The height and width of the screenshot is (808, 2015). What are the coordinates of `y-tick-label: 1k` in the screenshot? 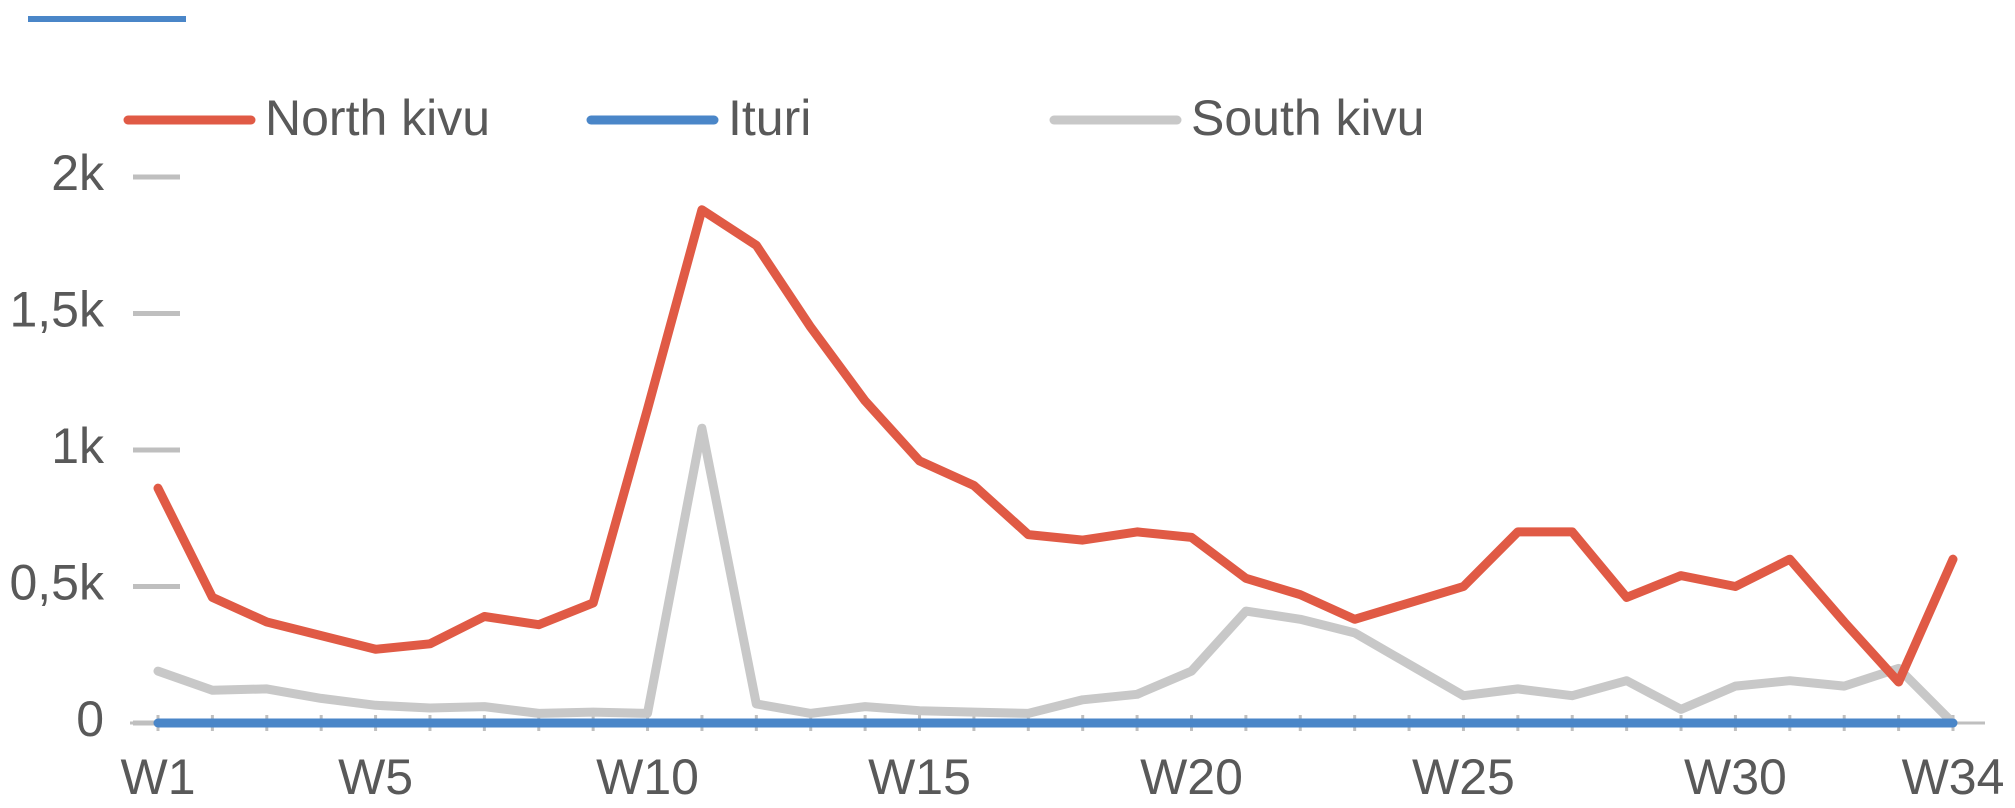 It's located at (78, 446).